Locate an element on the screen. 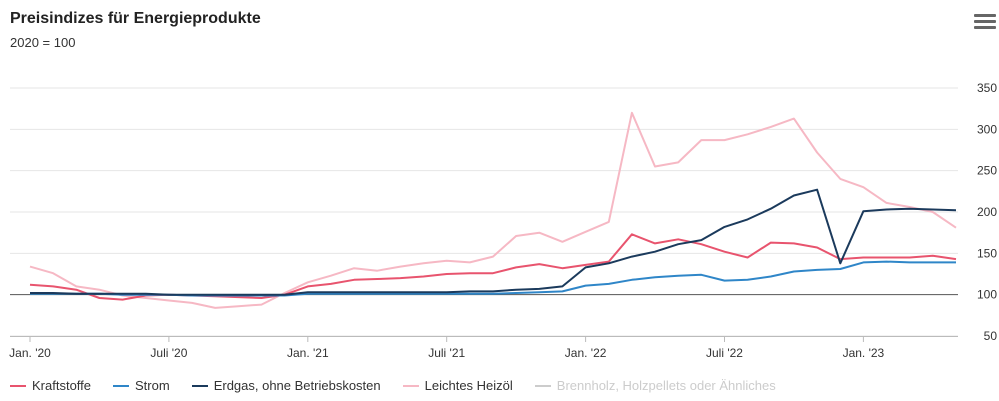  y-tick-label: 50 is located at coordinates (991, 336).